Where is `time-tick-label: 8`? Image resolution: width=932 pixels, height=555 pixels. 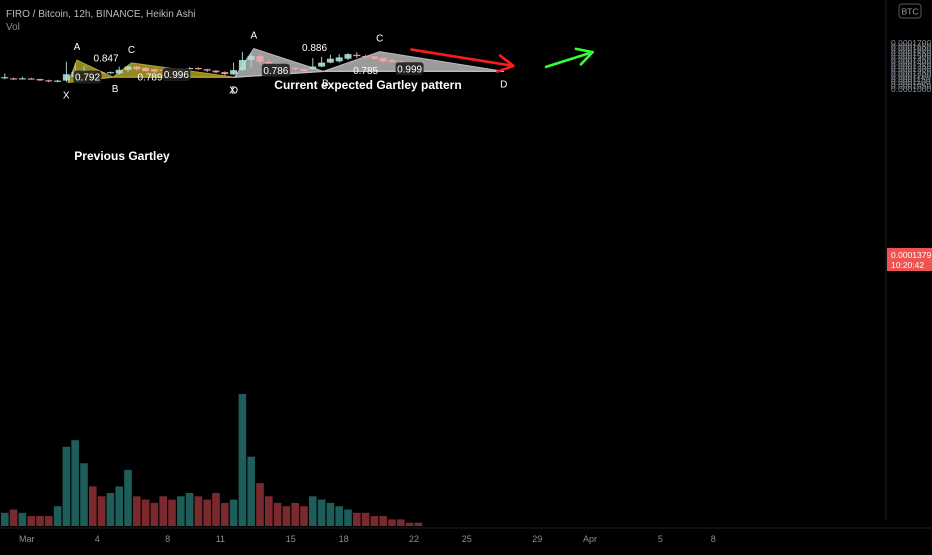
time-tick-label: 8 is located at coordinates (713, 539).